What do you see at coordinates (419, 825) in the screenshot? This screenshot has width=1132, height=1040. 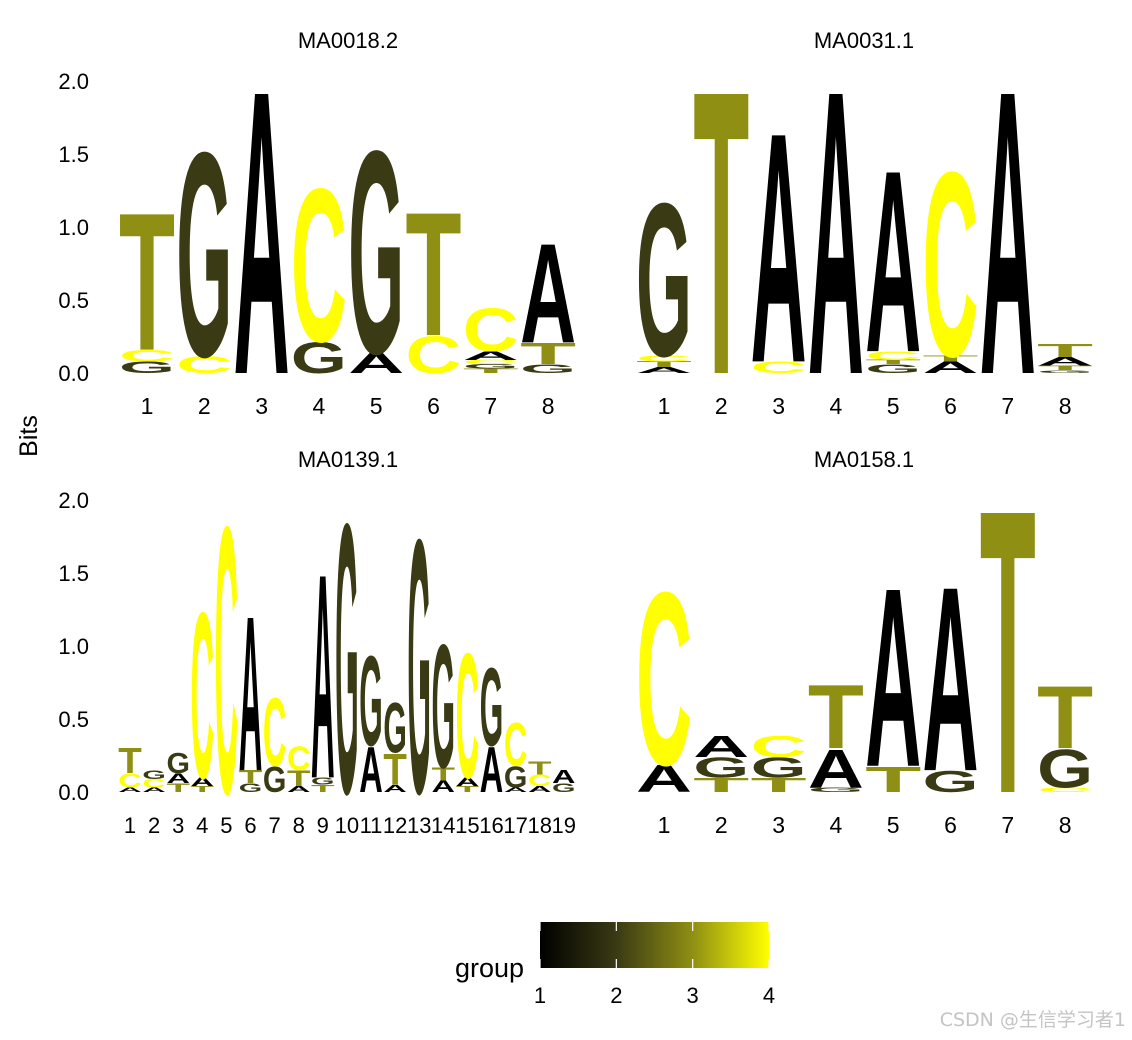 I see `x-tick-label: 13` at bounding box center [419, 825].